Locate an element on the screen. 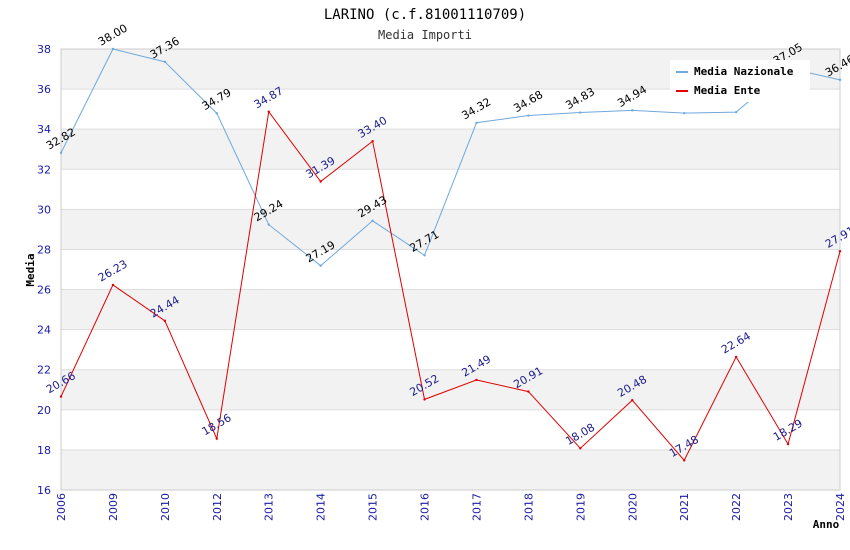 The width and height of the screenshot is (850, 550). x-tick-label: 2023 is located at coordinates (788, 507).